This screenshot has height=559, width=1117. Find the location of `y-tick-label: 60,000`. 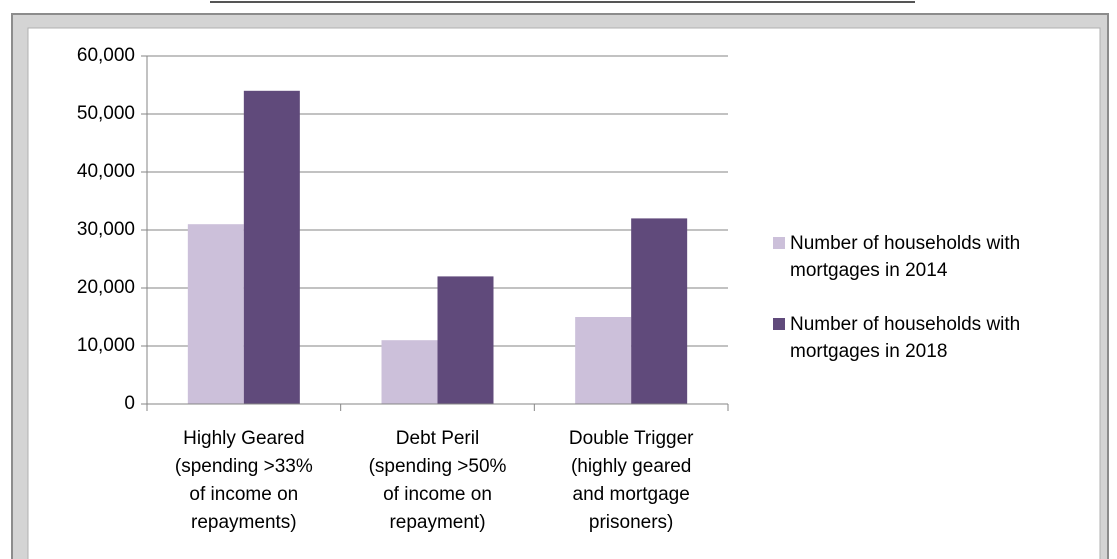

y-tick-label: 60,000 is located at coordinates (106, 55).